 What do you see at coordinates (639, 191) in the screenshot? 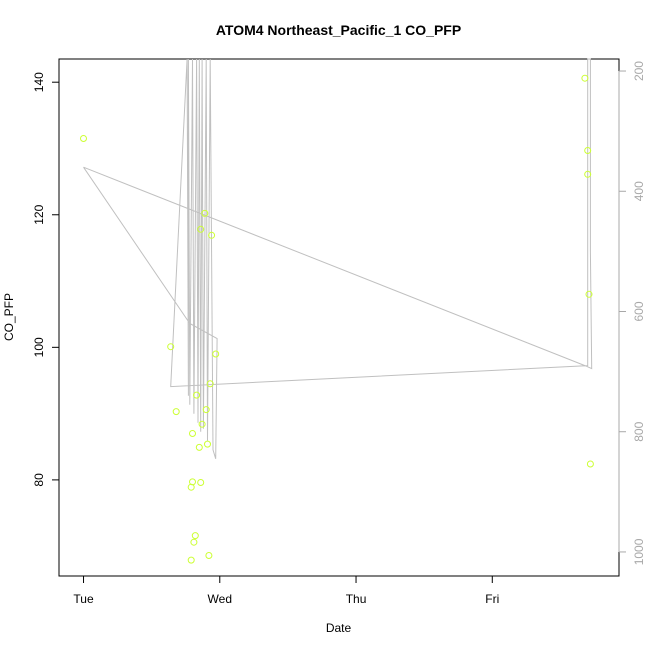
I see `y2-tick-label: 400` at bounding box center [639, 191].